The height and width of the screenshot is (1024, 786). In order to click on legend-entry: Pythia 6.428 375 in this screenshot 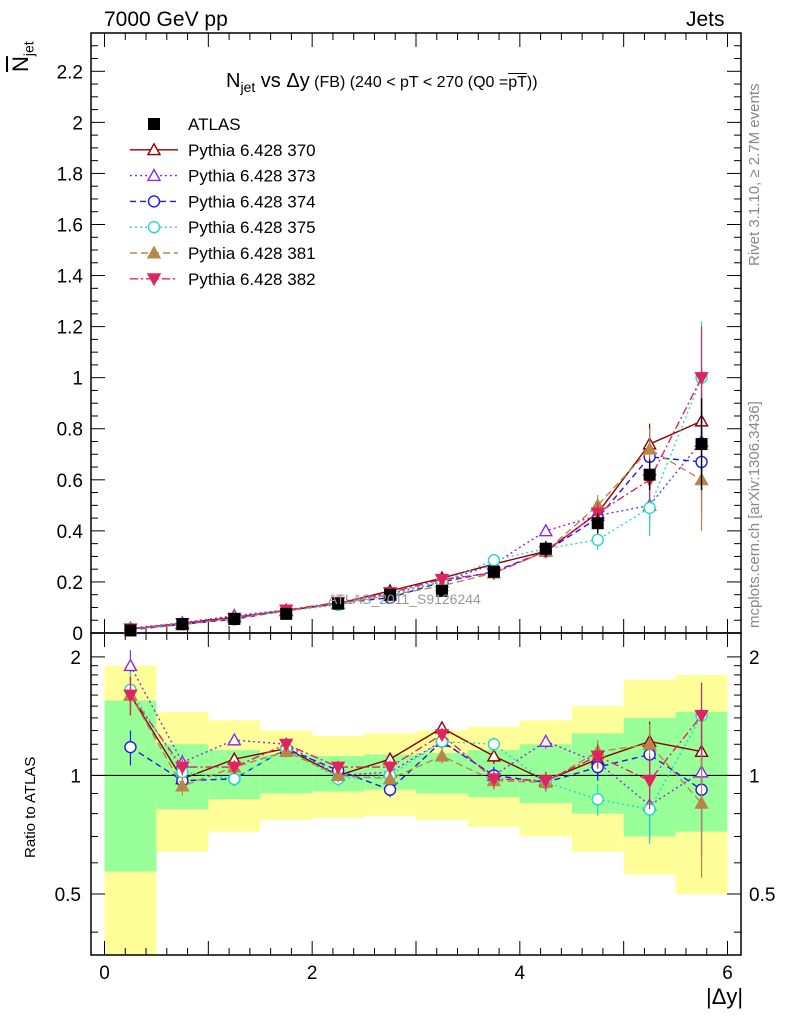, I will do `click(223, 227)`.